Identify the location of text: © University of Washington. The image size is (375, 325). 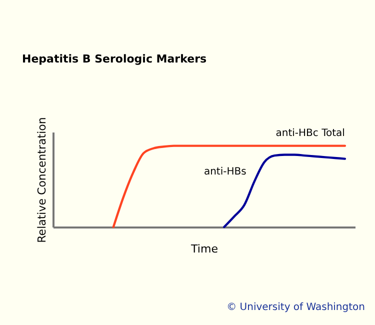
(295, 307).